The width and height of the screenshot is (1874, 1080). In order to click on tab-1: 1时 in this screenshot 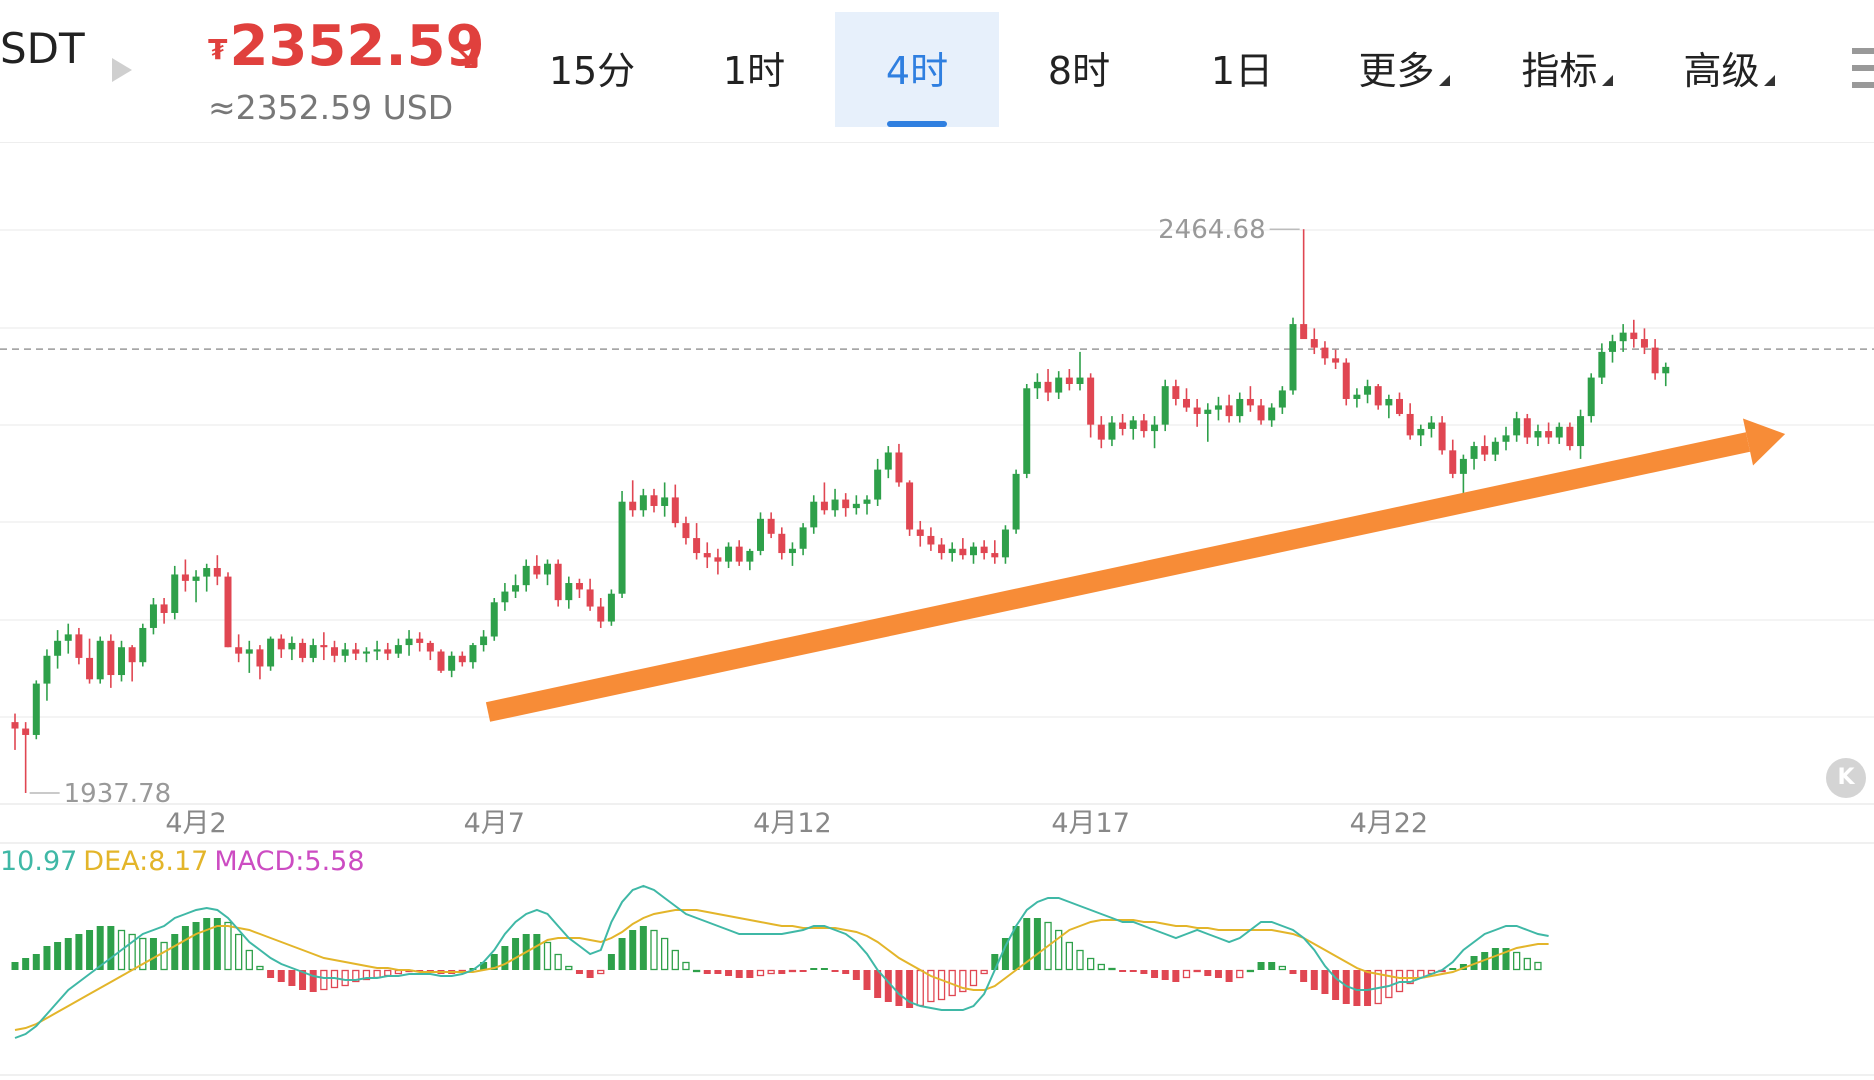, I will do `click(754, 69)`.